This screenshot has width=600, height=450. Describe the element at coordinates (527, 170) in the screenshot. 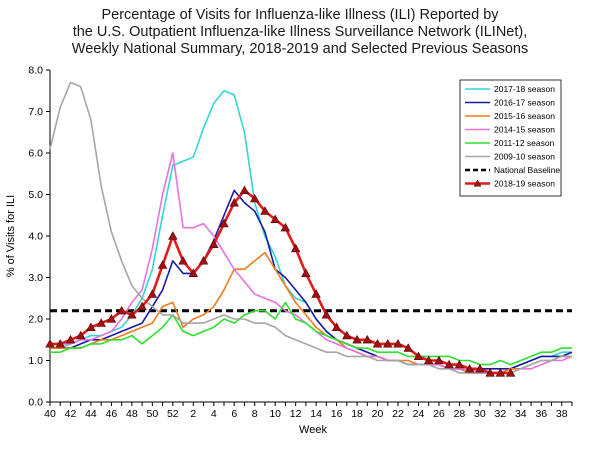

I see `legend-label: National Baseline` at that location.